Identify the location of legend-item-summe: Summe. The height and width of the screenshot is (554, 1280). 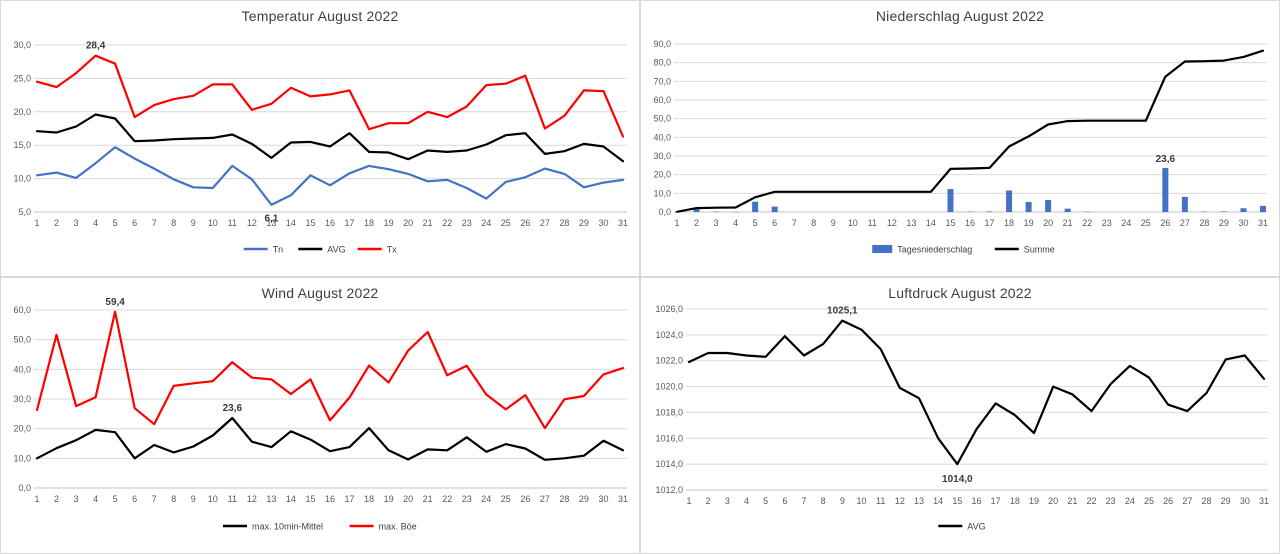
(1024, 250).